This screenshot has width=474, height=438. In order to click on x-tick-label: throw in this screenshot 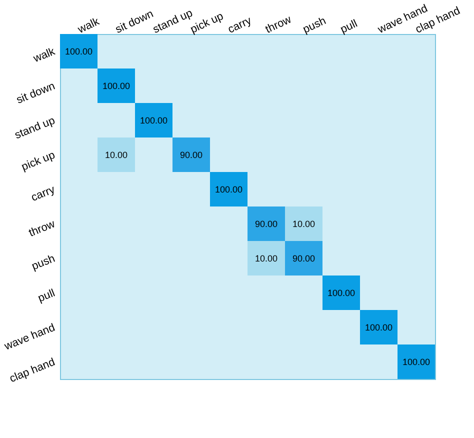, I will do `click(279, 25)`.